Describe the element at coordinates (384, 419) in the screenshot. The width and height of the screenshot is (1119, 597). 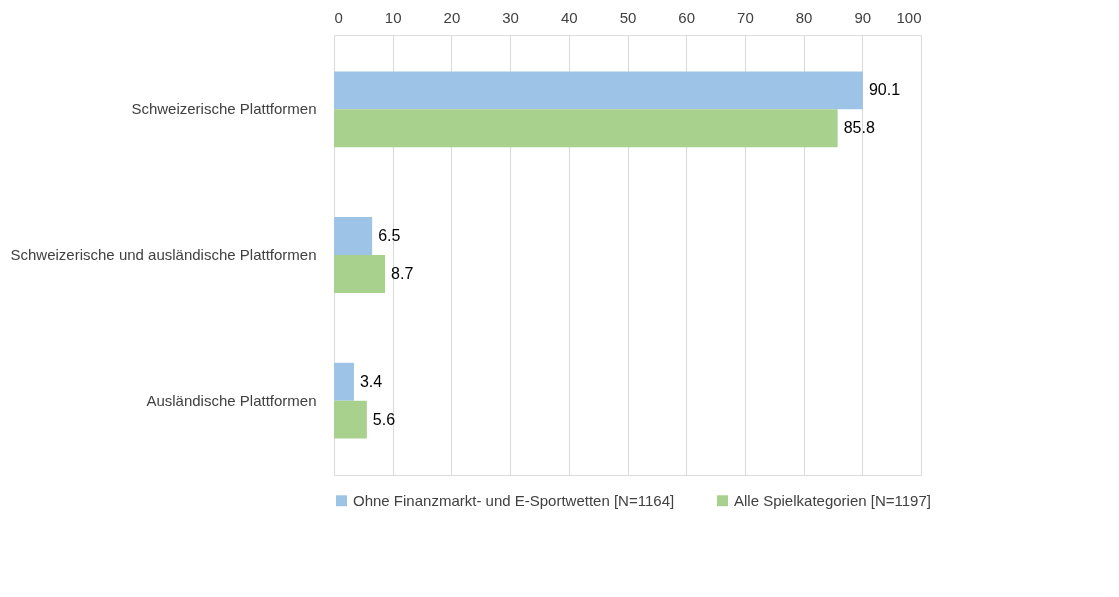
I see `data-label: 5.6` at that location.